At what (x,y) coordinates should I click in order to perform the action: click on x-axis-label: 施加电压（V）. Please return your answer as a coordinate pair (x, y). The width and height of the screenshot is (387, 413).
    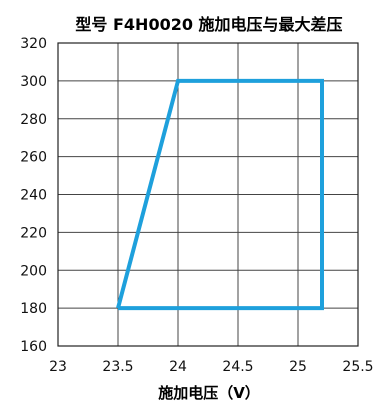
    Looking at the image, I should click on (209, 393).